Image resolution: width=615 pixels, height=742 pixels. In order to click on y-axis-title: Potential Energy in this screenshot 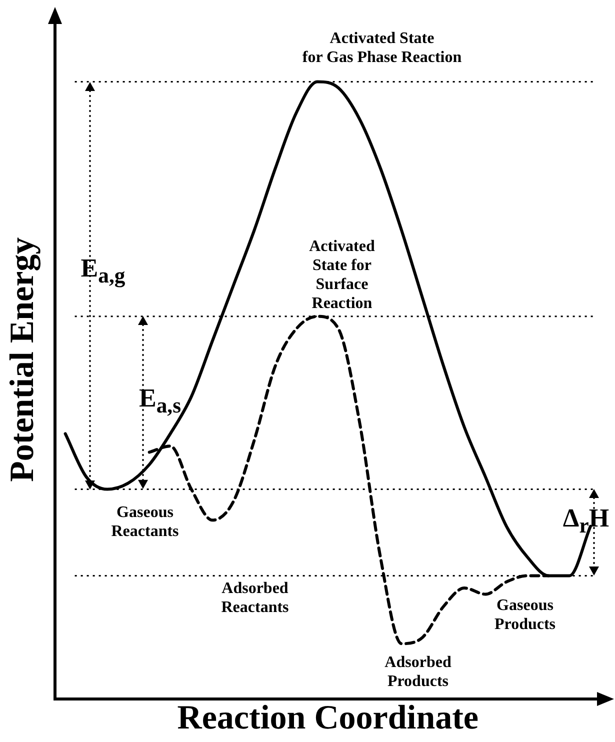, I will do `click(23, 359)`.